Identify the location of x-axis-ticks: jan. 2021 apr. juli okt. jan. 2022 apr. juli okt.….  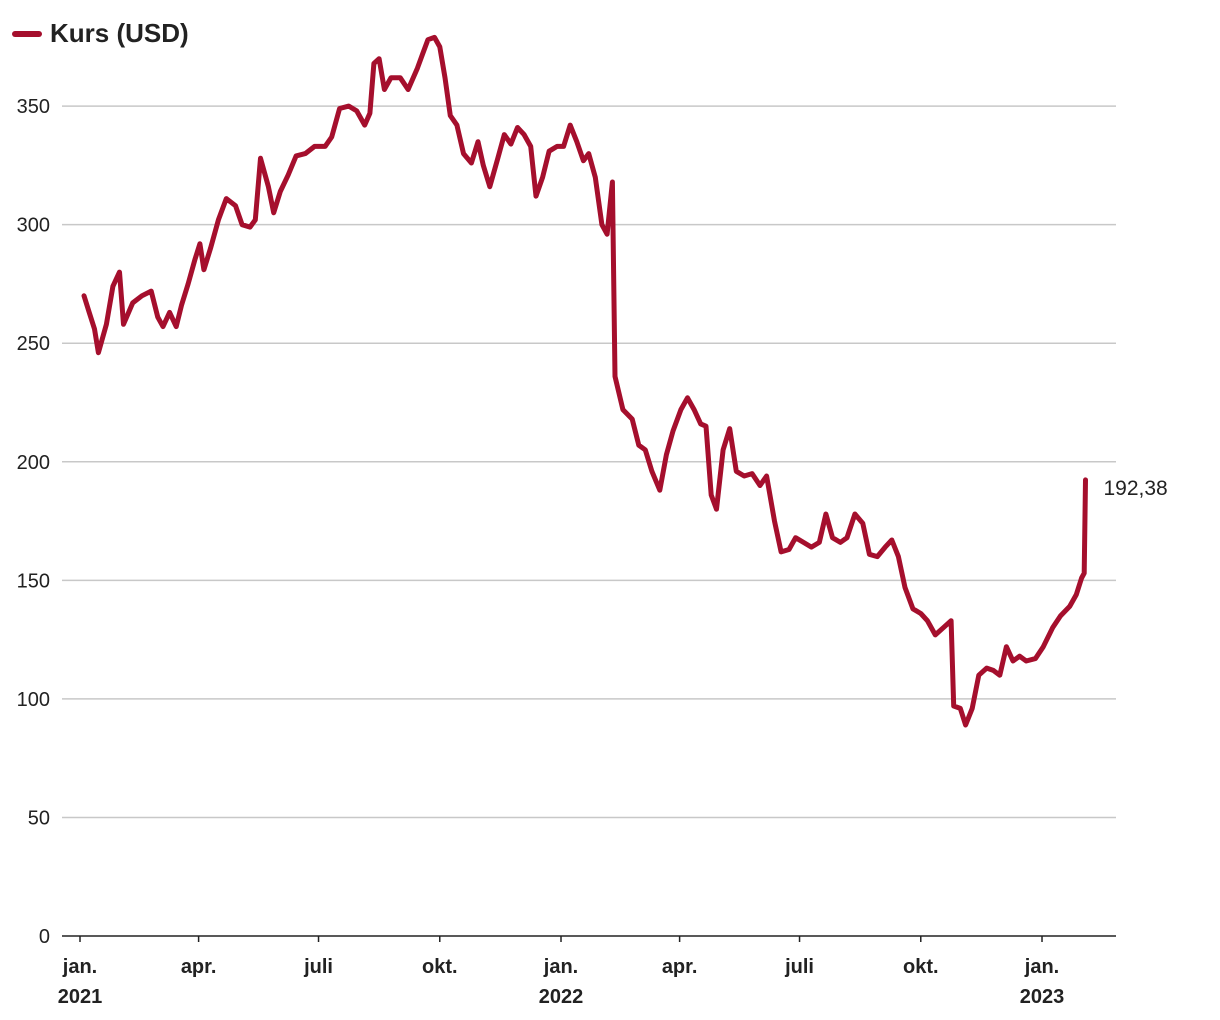
(561, 972).